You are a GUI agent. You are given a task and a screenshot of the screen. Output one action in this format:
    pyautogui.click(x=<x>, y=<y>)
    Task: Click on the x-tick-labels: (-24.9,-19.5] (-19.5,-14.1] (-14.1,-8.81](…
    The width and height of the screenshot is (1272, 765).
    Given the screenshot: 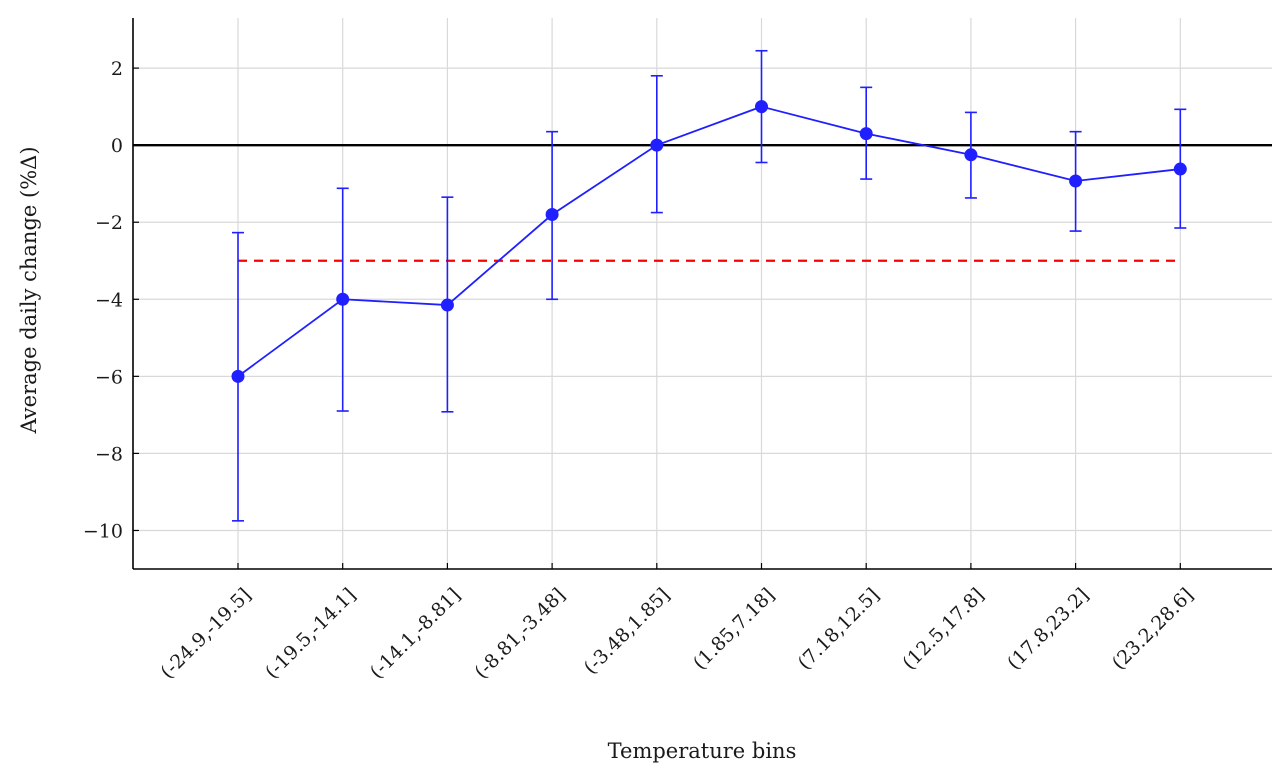 What is the action you would take?
    pyautogui.click(x=677, y=623)
    